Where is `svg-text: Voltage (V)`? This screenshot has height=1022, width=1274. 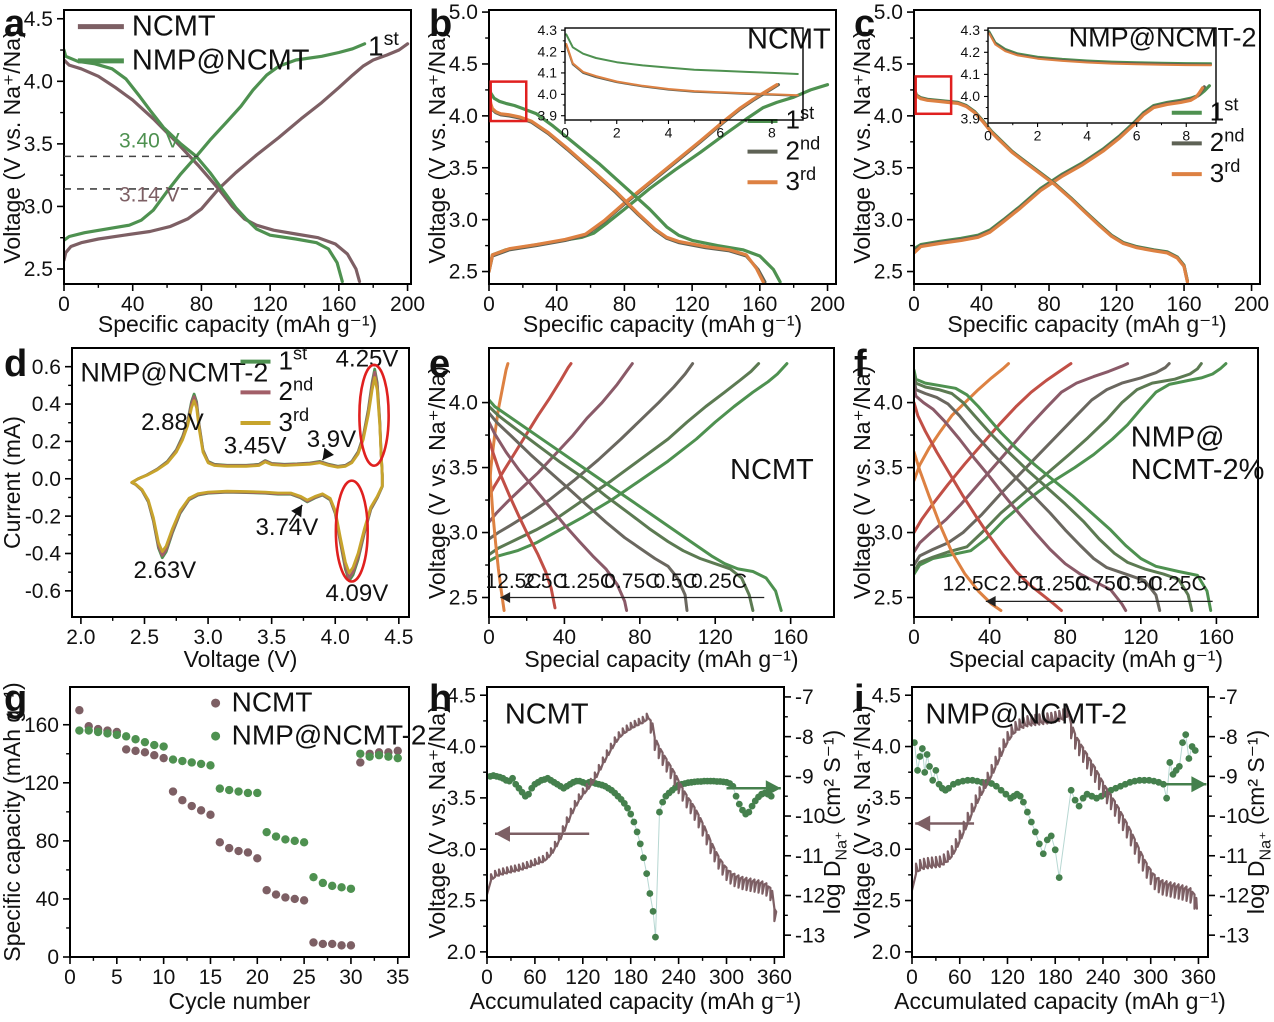 svg-text: Voltage (V) is located at coordinates (241, 659).